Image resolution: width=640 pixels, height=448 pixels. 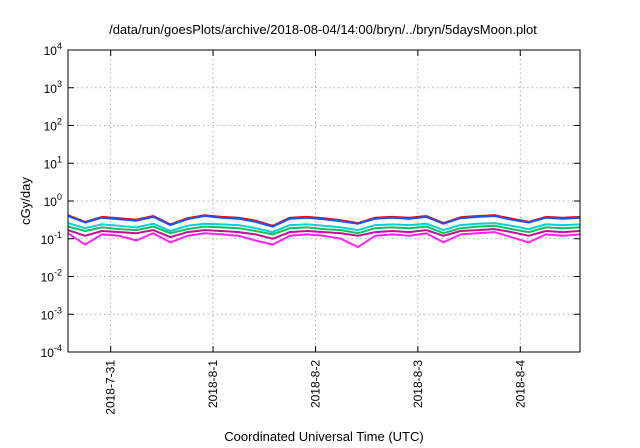 What do you see at coordinates (51, 276) in the screenshot?
I see `y-tick-label: 10⁻²` at bounding box center [51, 276].